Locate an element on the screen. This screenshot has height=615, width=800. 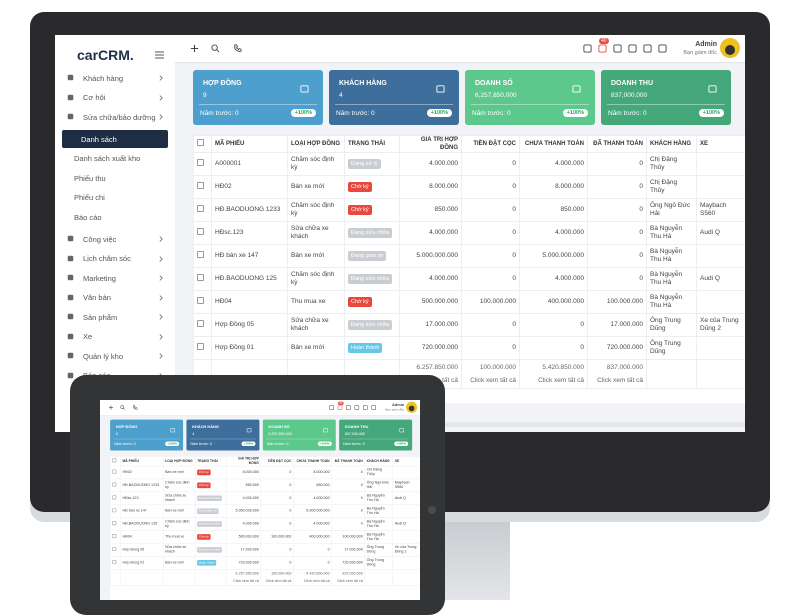
stat-card: DOANH SỐ 6,257,850,000 Năm trước: 0 +100% is located at coordinates (530, 97).